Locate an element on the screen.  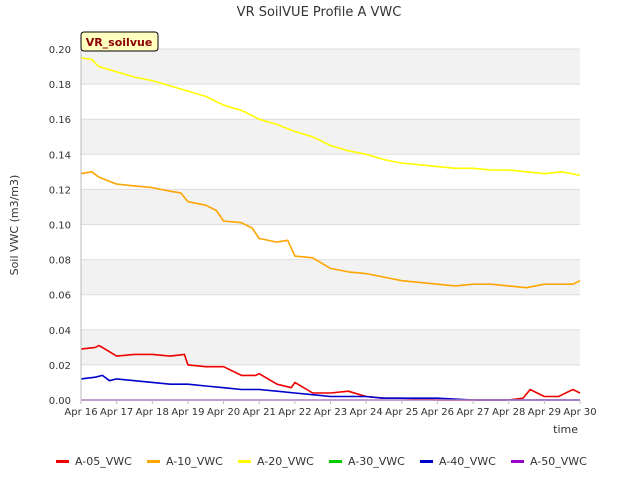
x-tick-label: Apr 16 is located at coordinates (80, 412).